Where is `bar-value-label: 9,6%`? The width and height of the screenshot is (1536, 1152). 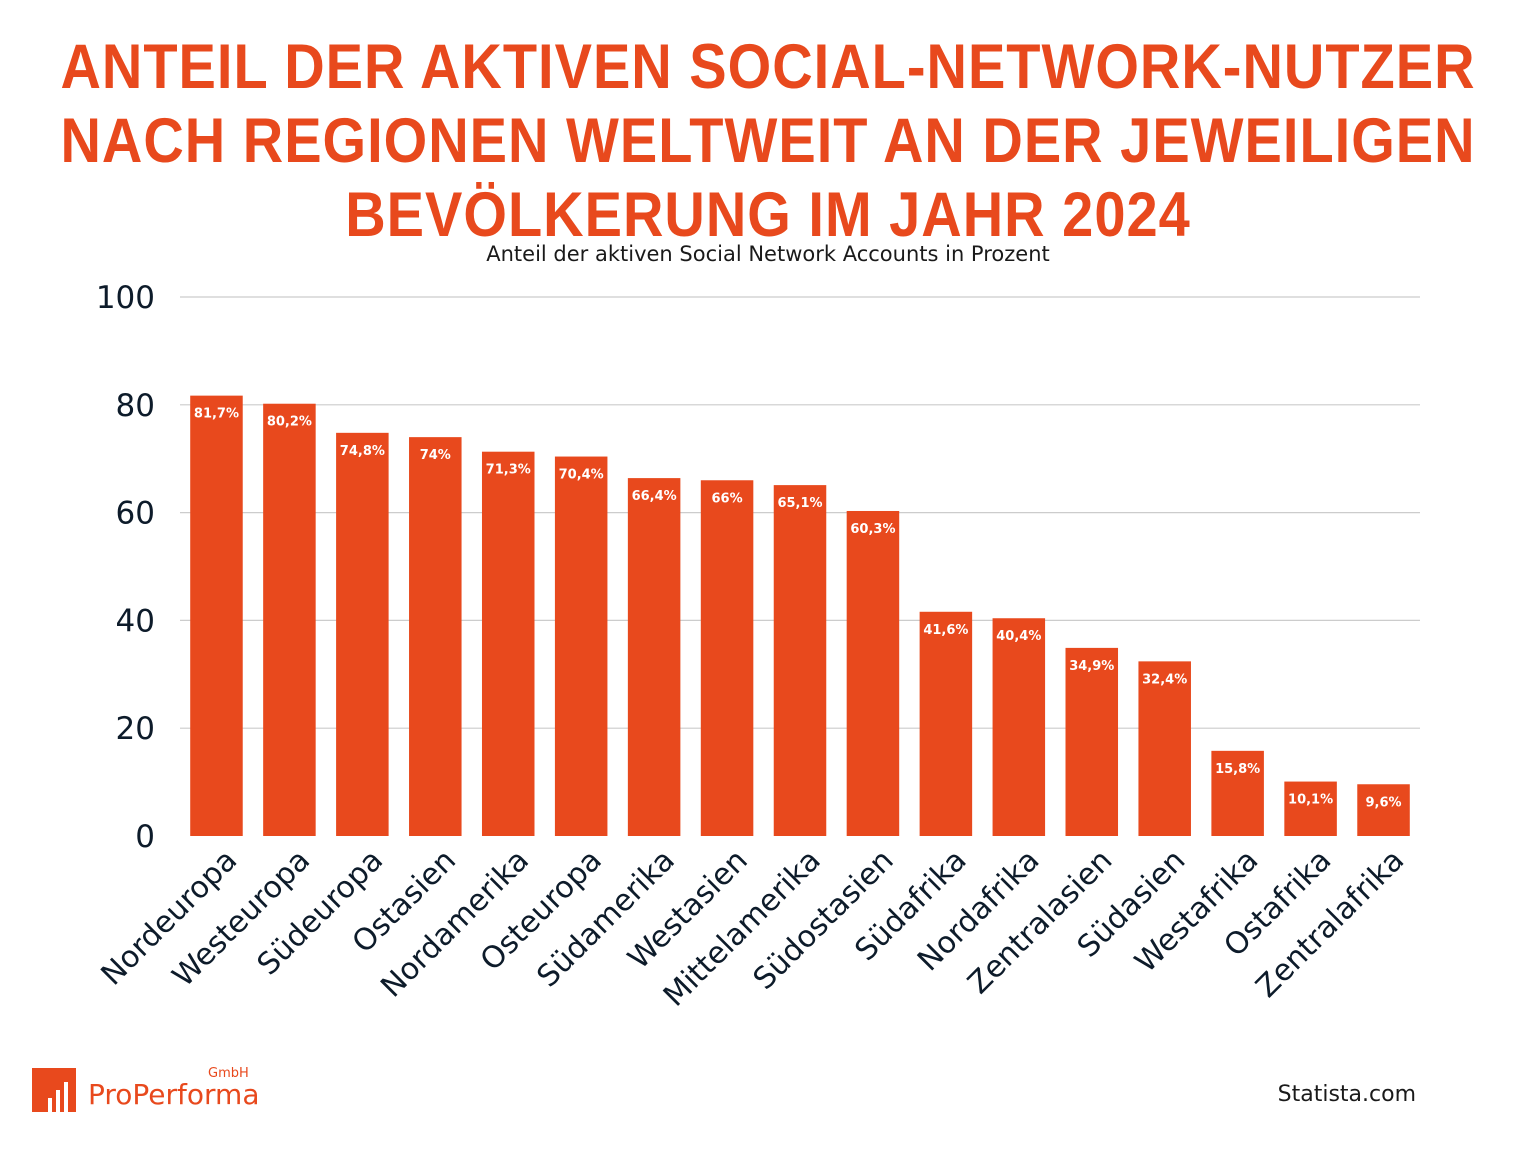
bar-value-label: 9,6% is located at coordinates (1383, 802).